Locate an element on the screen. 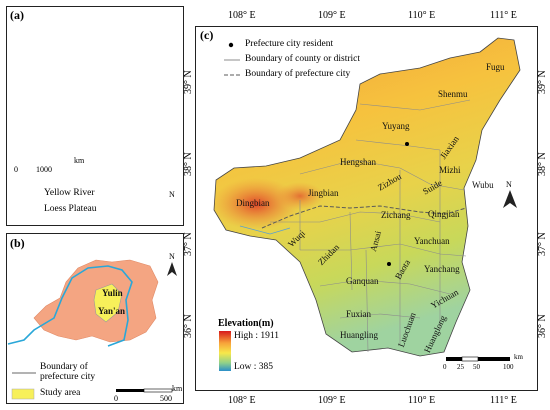 This screenshot has width=550, height=410. loess-plateau-map is located at coordinates (83, 303).